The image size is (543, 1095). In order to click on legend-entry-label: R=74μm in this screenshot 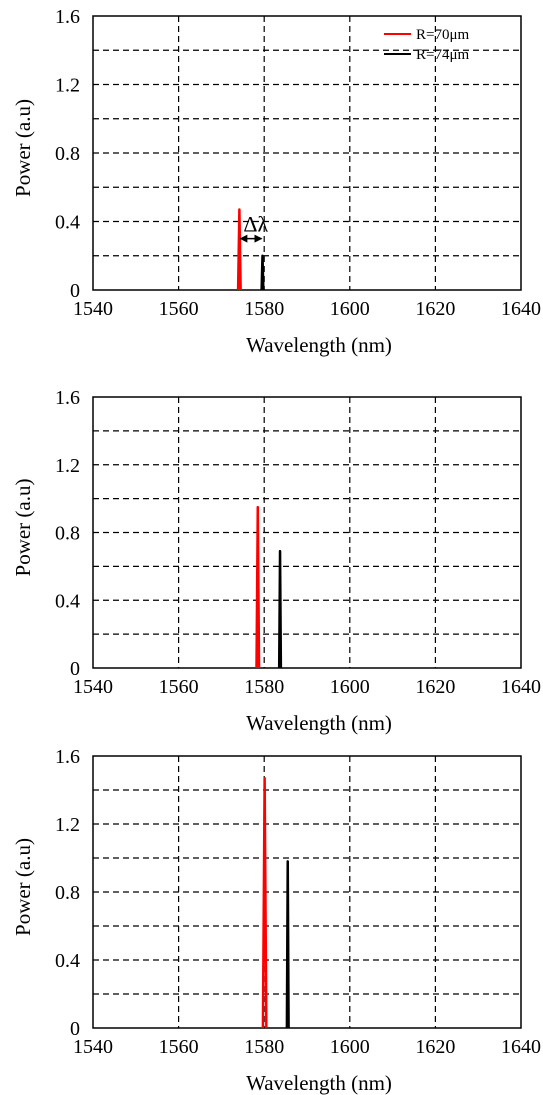, I will do `click(443, 55)`.